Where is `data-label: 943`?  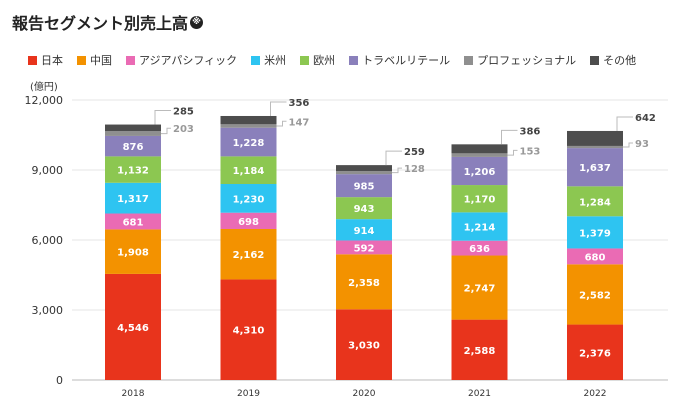 data-label: 943 is located at coordinates (364, 209).